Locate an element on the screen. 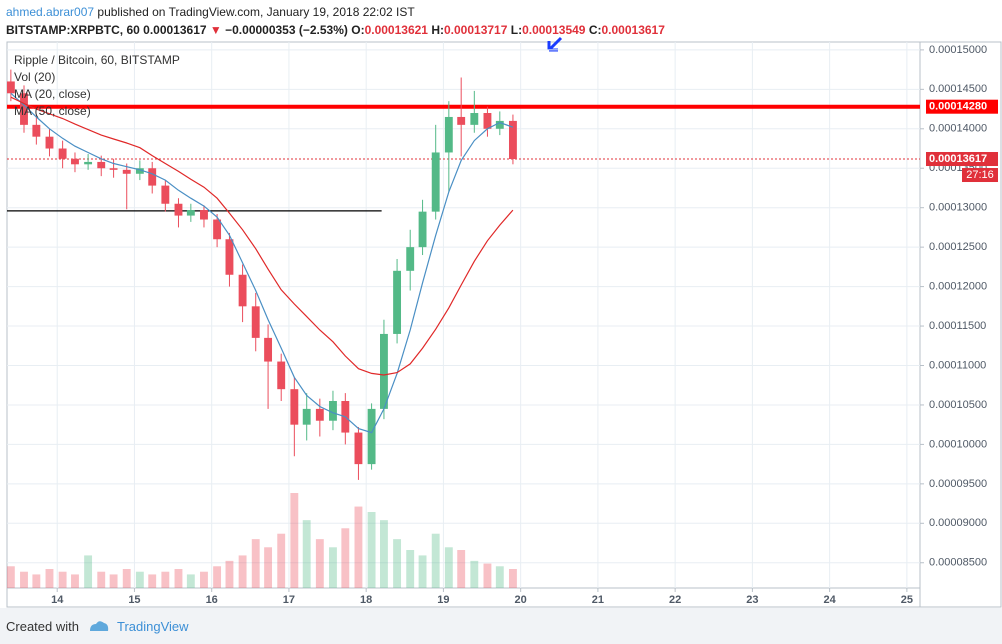 The height and width of the screenshot is (644, 1002). ohlc-l-label: L: is located at coordinates (516, 30).